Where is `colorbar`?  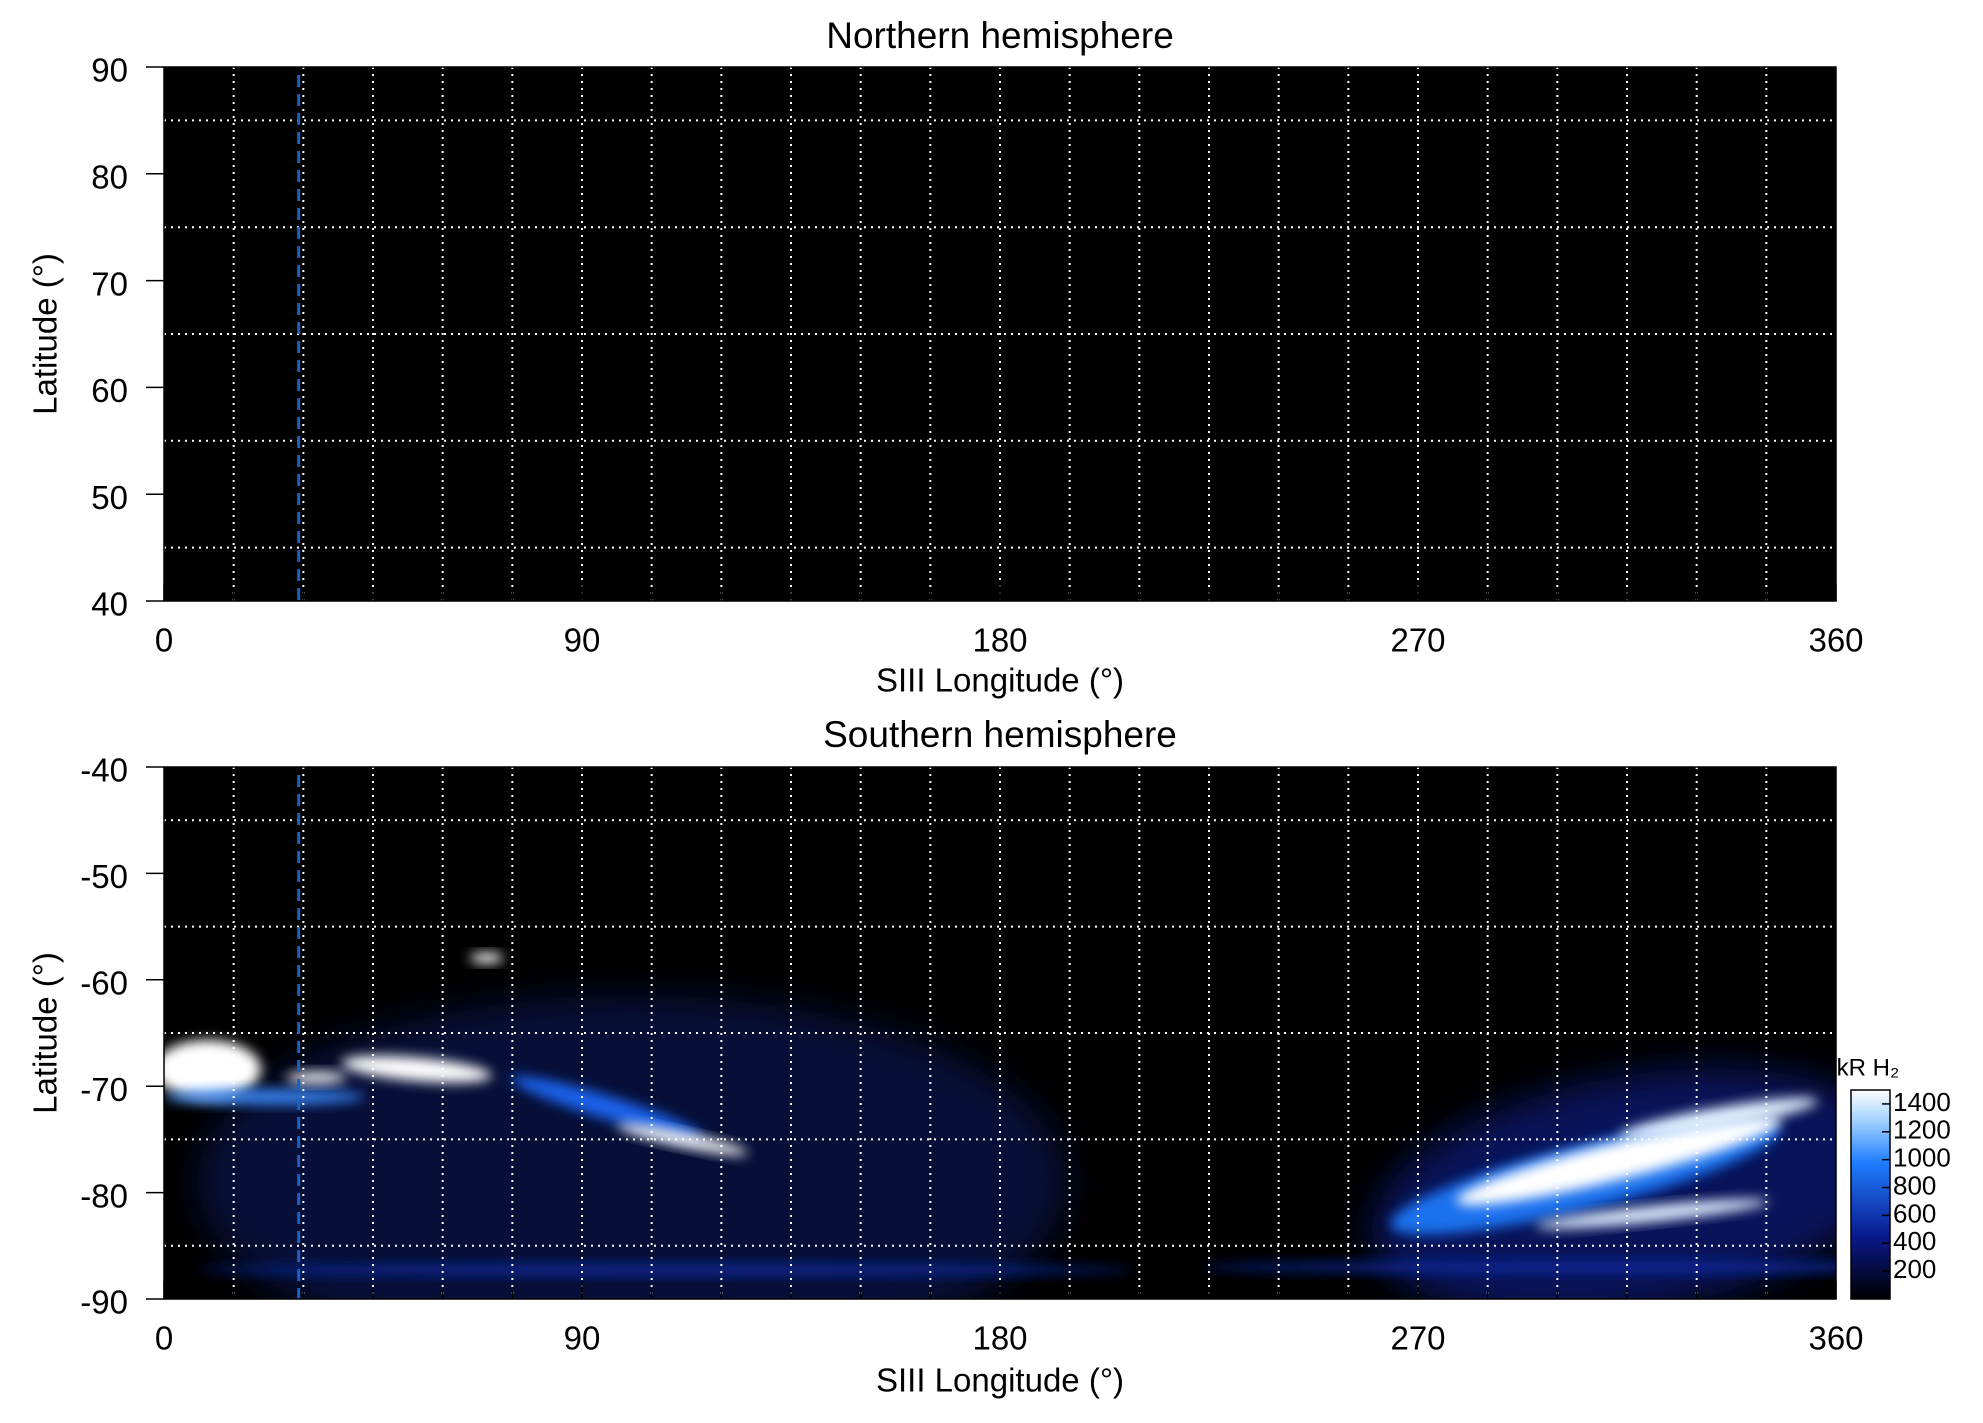 colorbar is located at coordinates (1870, 1194).